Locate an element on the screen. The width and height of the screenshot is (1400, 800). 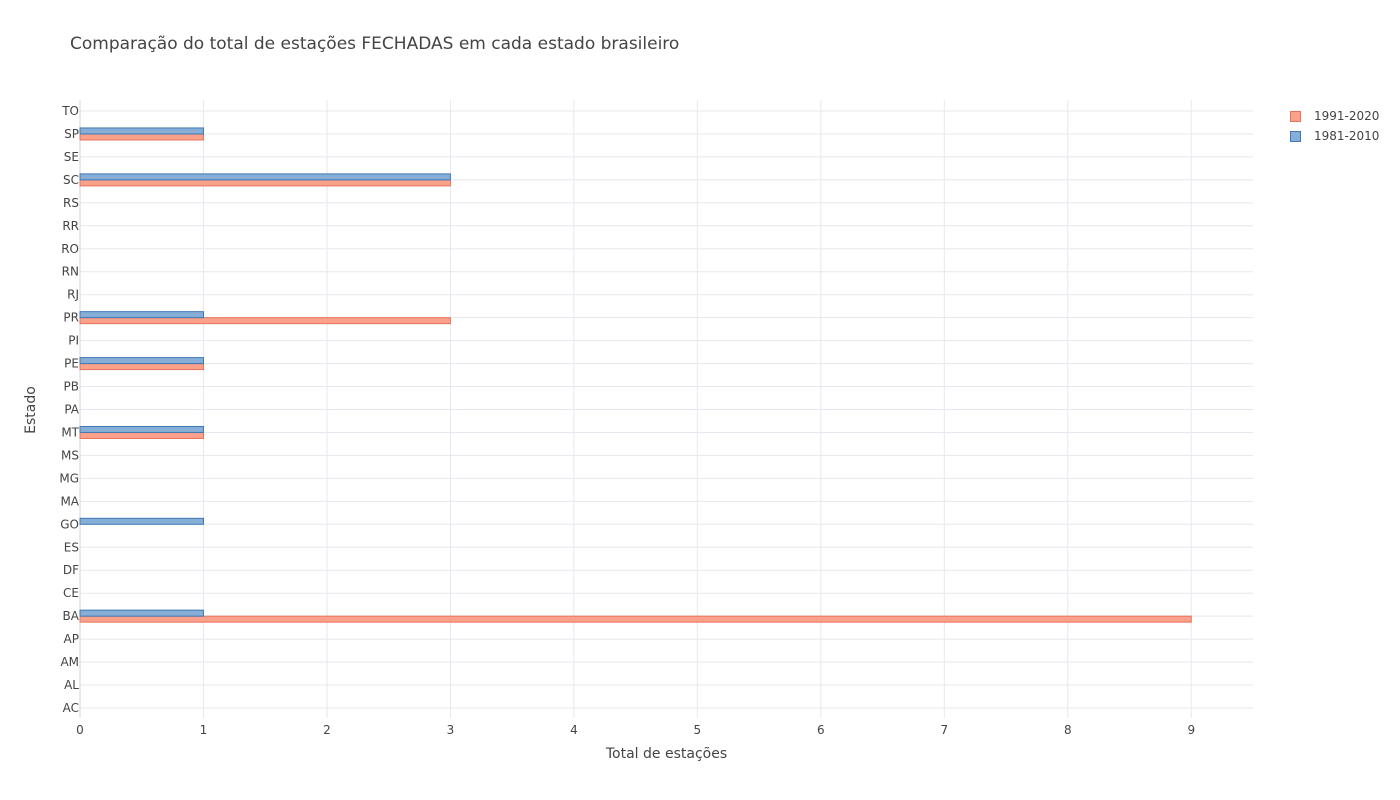
y-tick-label: MA is located at coordinates (69, 501).